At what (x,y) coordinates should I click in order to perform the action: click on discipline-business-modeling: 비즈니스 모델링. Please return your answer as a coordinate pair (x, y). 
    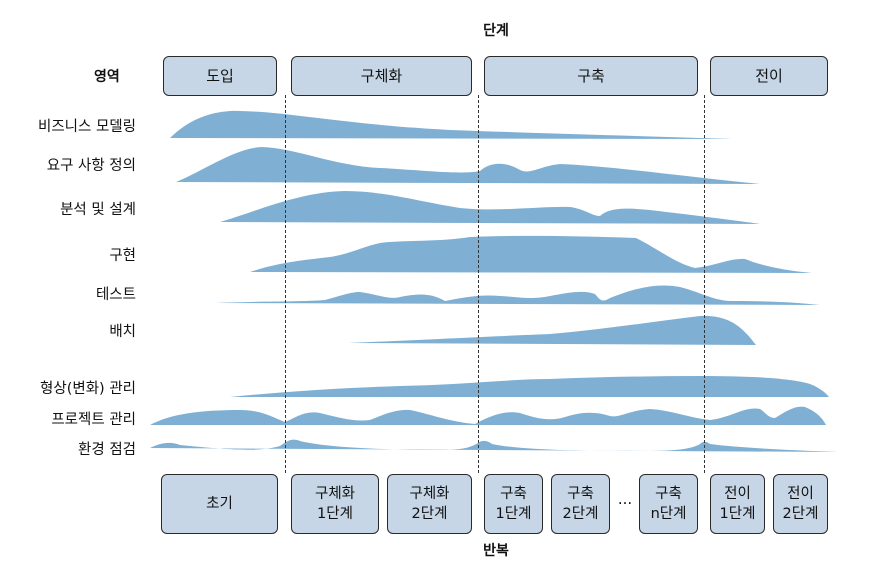
    Looking at the image, I should click on (87, 127).